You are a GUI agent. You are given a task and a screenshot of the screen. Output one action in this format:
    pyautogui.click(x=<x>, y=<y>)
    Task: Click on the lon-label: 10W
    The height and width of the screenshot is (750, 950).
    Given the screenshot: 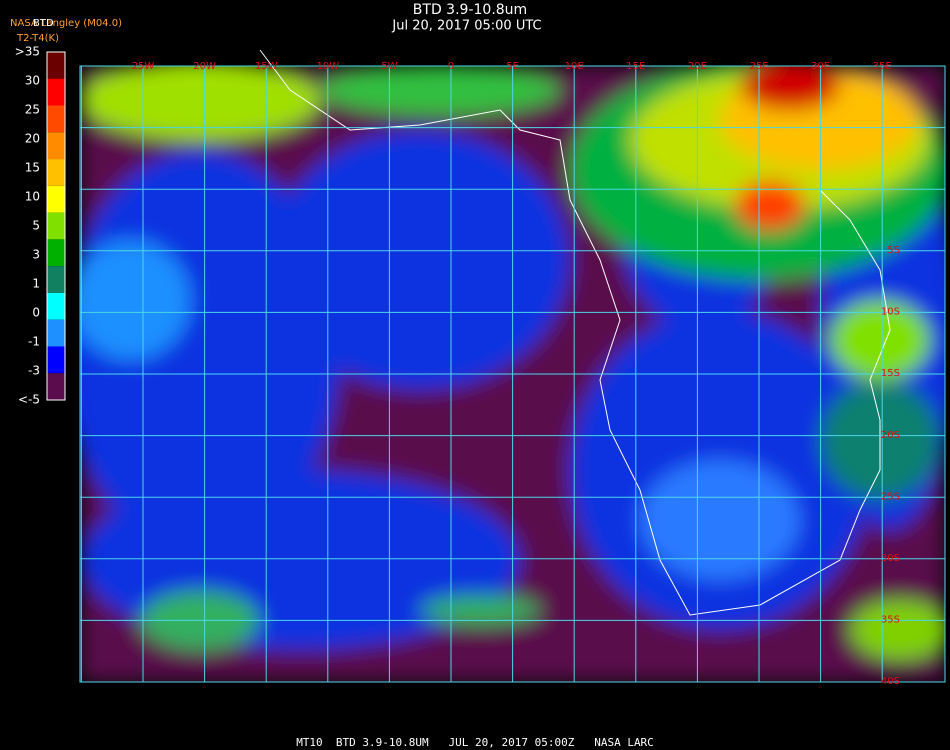 What is the action you would take?
    pyautogui.click(x=327, y=66)
    